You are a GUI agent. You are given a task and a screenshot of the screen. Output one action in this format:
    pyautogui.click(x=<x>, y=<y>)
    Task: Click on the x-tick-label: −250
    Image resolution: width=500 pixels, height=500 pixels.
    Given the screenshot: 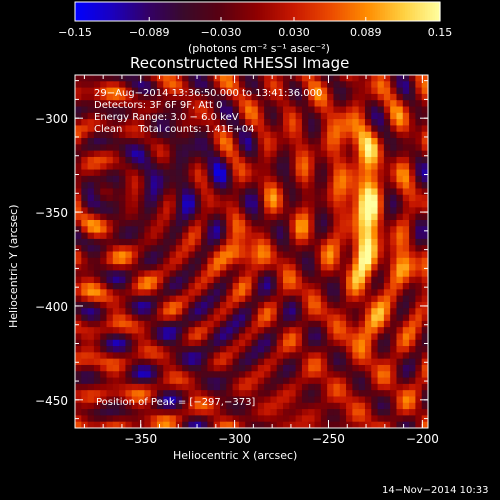 What is the action you would take?
    pyautogui.click(x=328, y=439)
    